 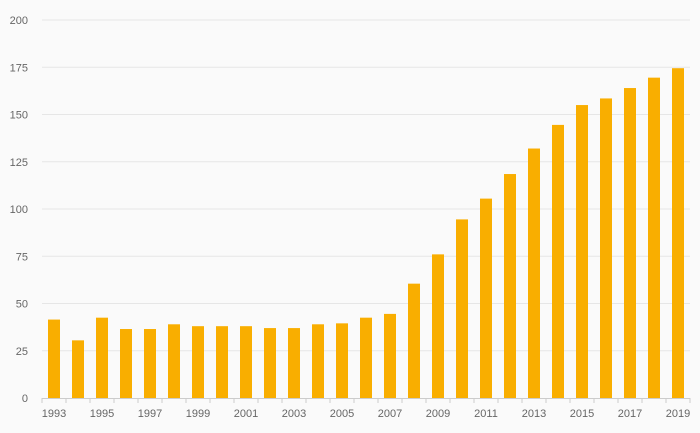 I want to click on x-tick-label: 1993, so click(x=54, y=414).